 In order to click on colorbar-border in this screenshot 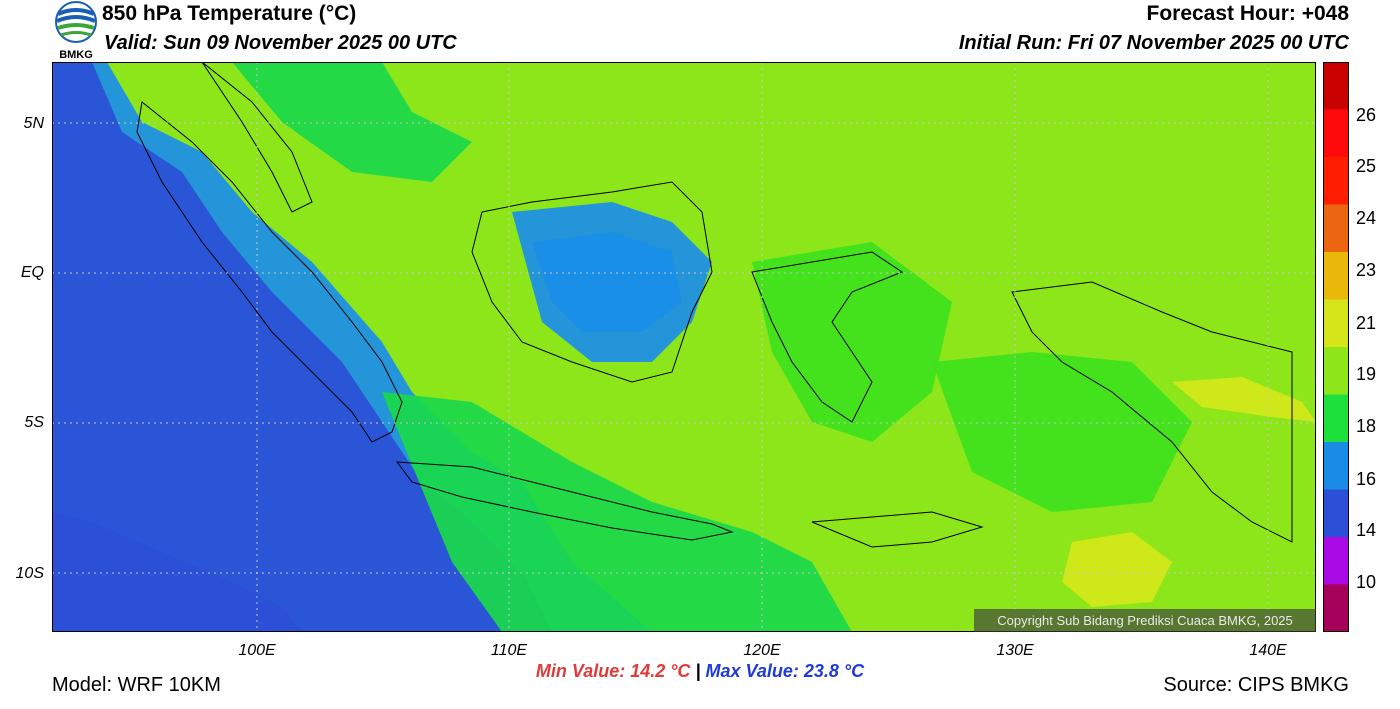, I will do `click(1336, 347)`.